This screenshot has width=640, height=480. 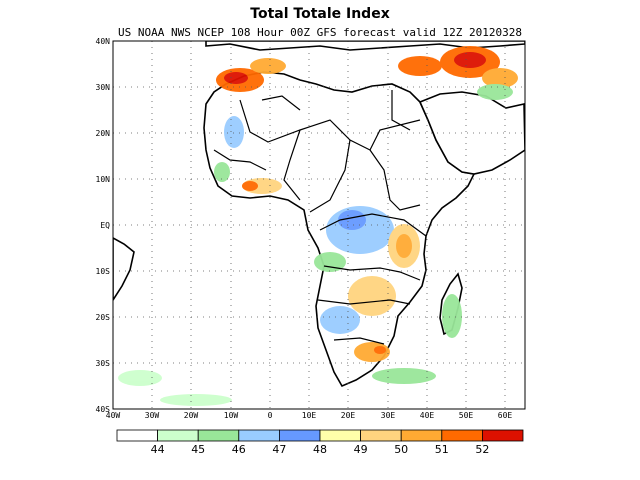 I want to click on lat-labels: 40N 30N 20N 10N EQ 10S 20S 30S 40S, so click(x=103, y=225).